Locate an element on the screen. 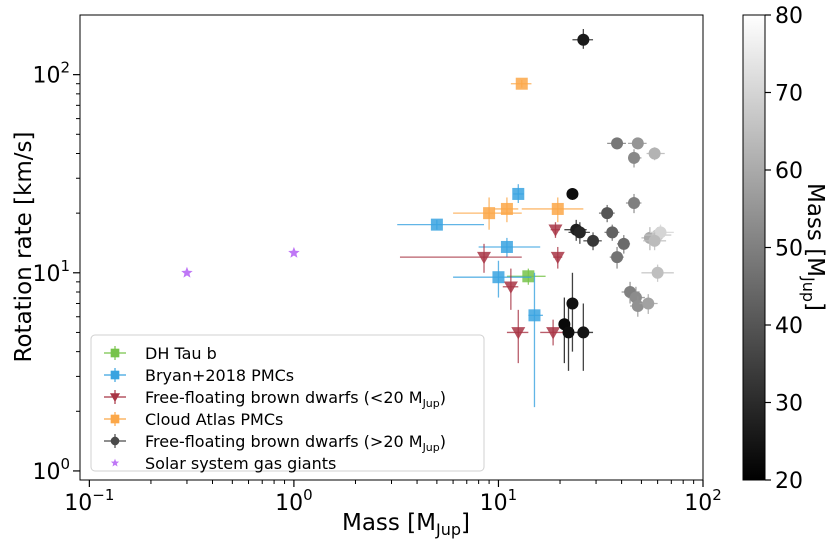  legend-label: Cloud Atlas PMCs is located at coordinates (214, 419).